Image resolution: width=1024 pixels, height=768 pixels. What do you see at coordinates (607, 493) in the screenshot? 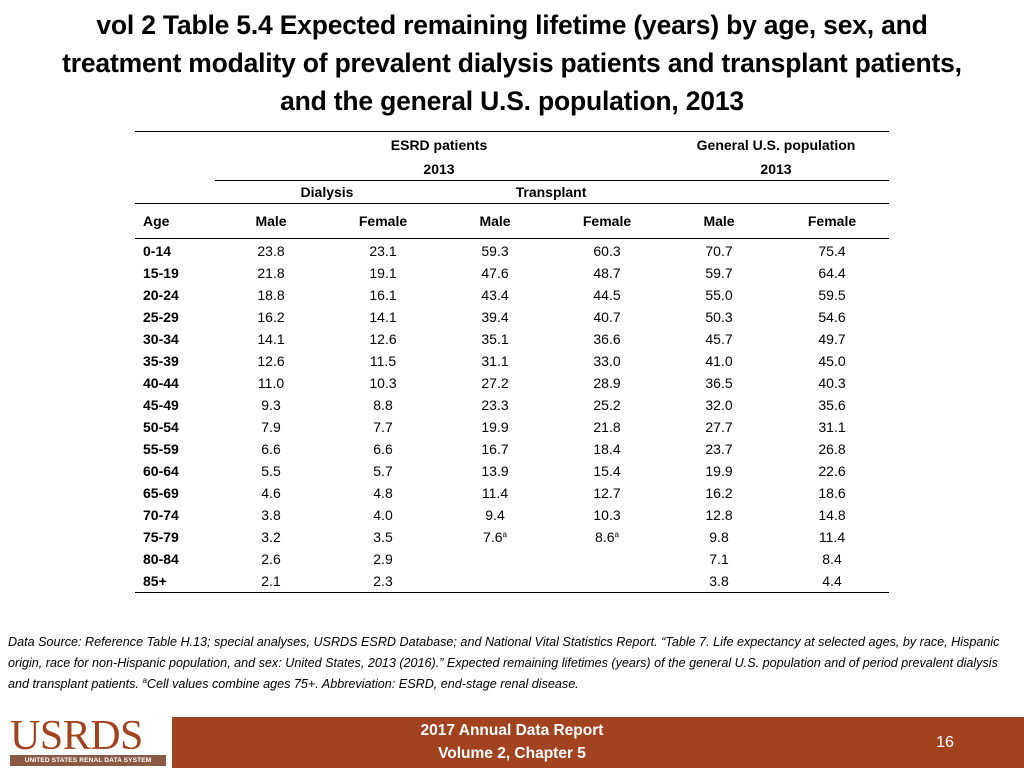
I see `cell-value: 12.7` at bounding box center [607, 493].